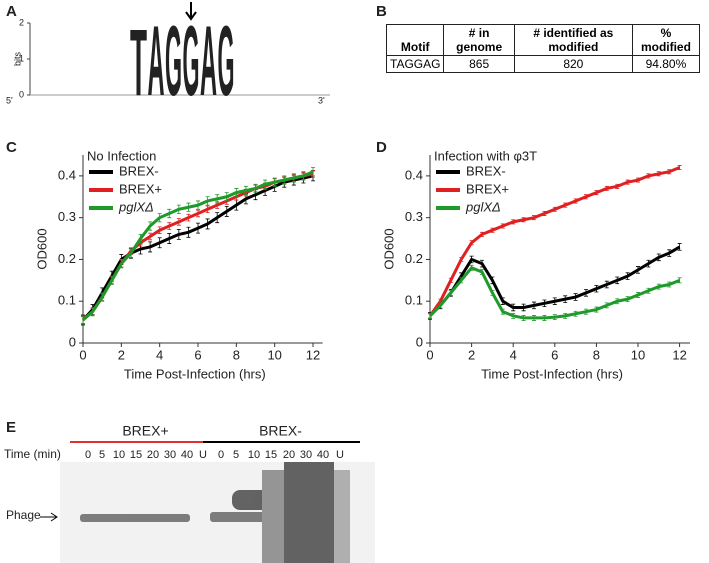 The width and height of the screenshot is (709, 563). What do you see at coordinates (485, 155) in the screenshot?
I see `chart-title: Infection with φ3T` at bounding box center [485, 155].